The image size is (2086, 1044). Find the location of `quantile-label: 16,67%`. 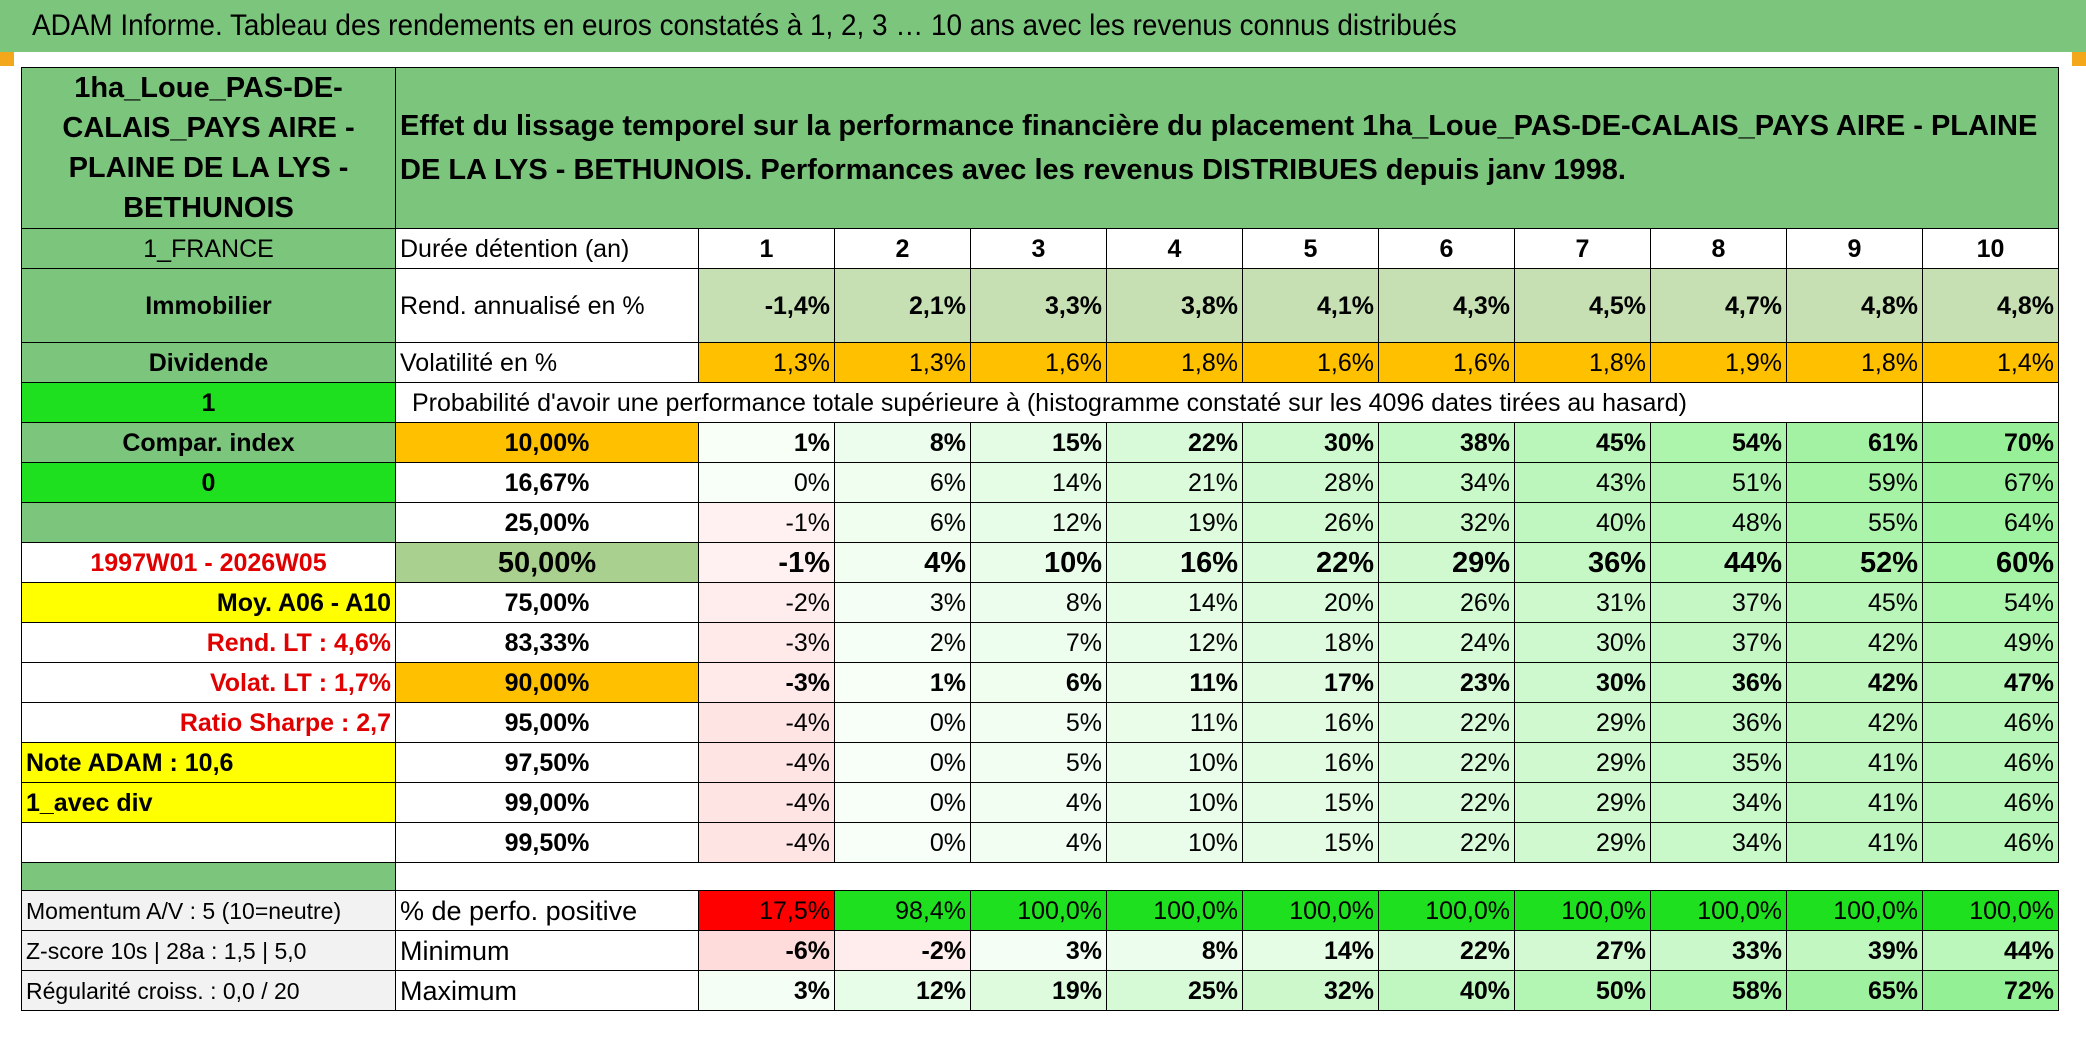

quantile-label: 16,67% is located at coordinates (547, 482).